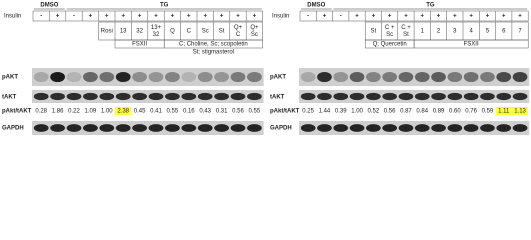  Describe the element at coordinates (308, 112) in the screenshot. I see `ratio-value: 0.25` at that location.